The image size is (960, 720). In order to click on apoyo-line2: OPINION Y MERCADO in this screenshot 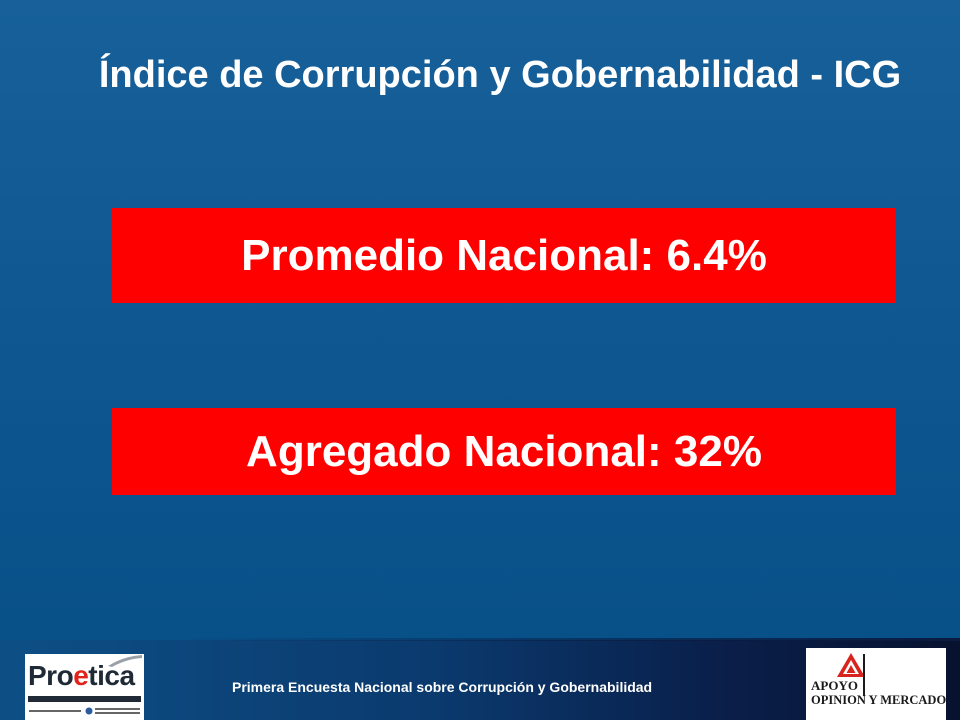, I will do `click(879, 700)`.